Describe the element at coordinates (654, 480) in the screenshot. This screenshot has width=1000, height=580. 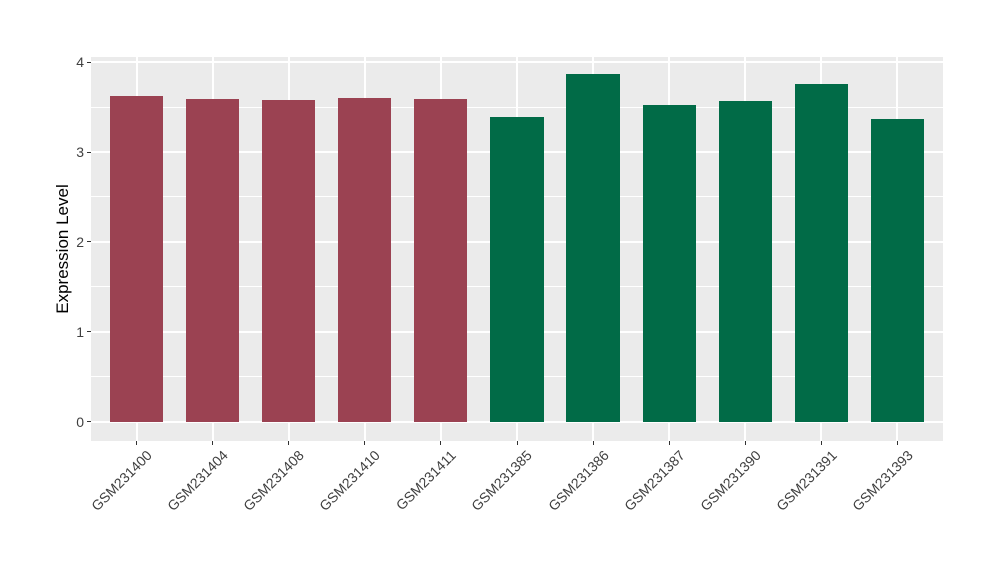
I see `x-tick-label: GSM231387` at that location.